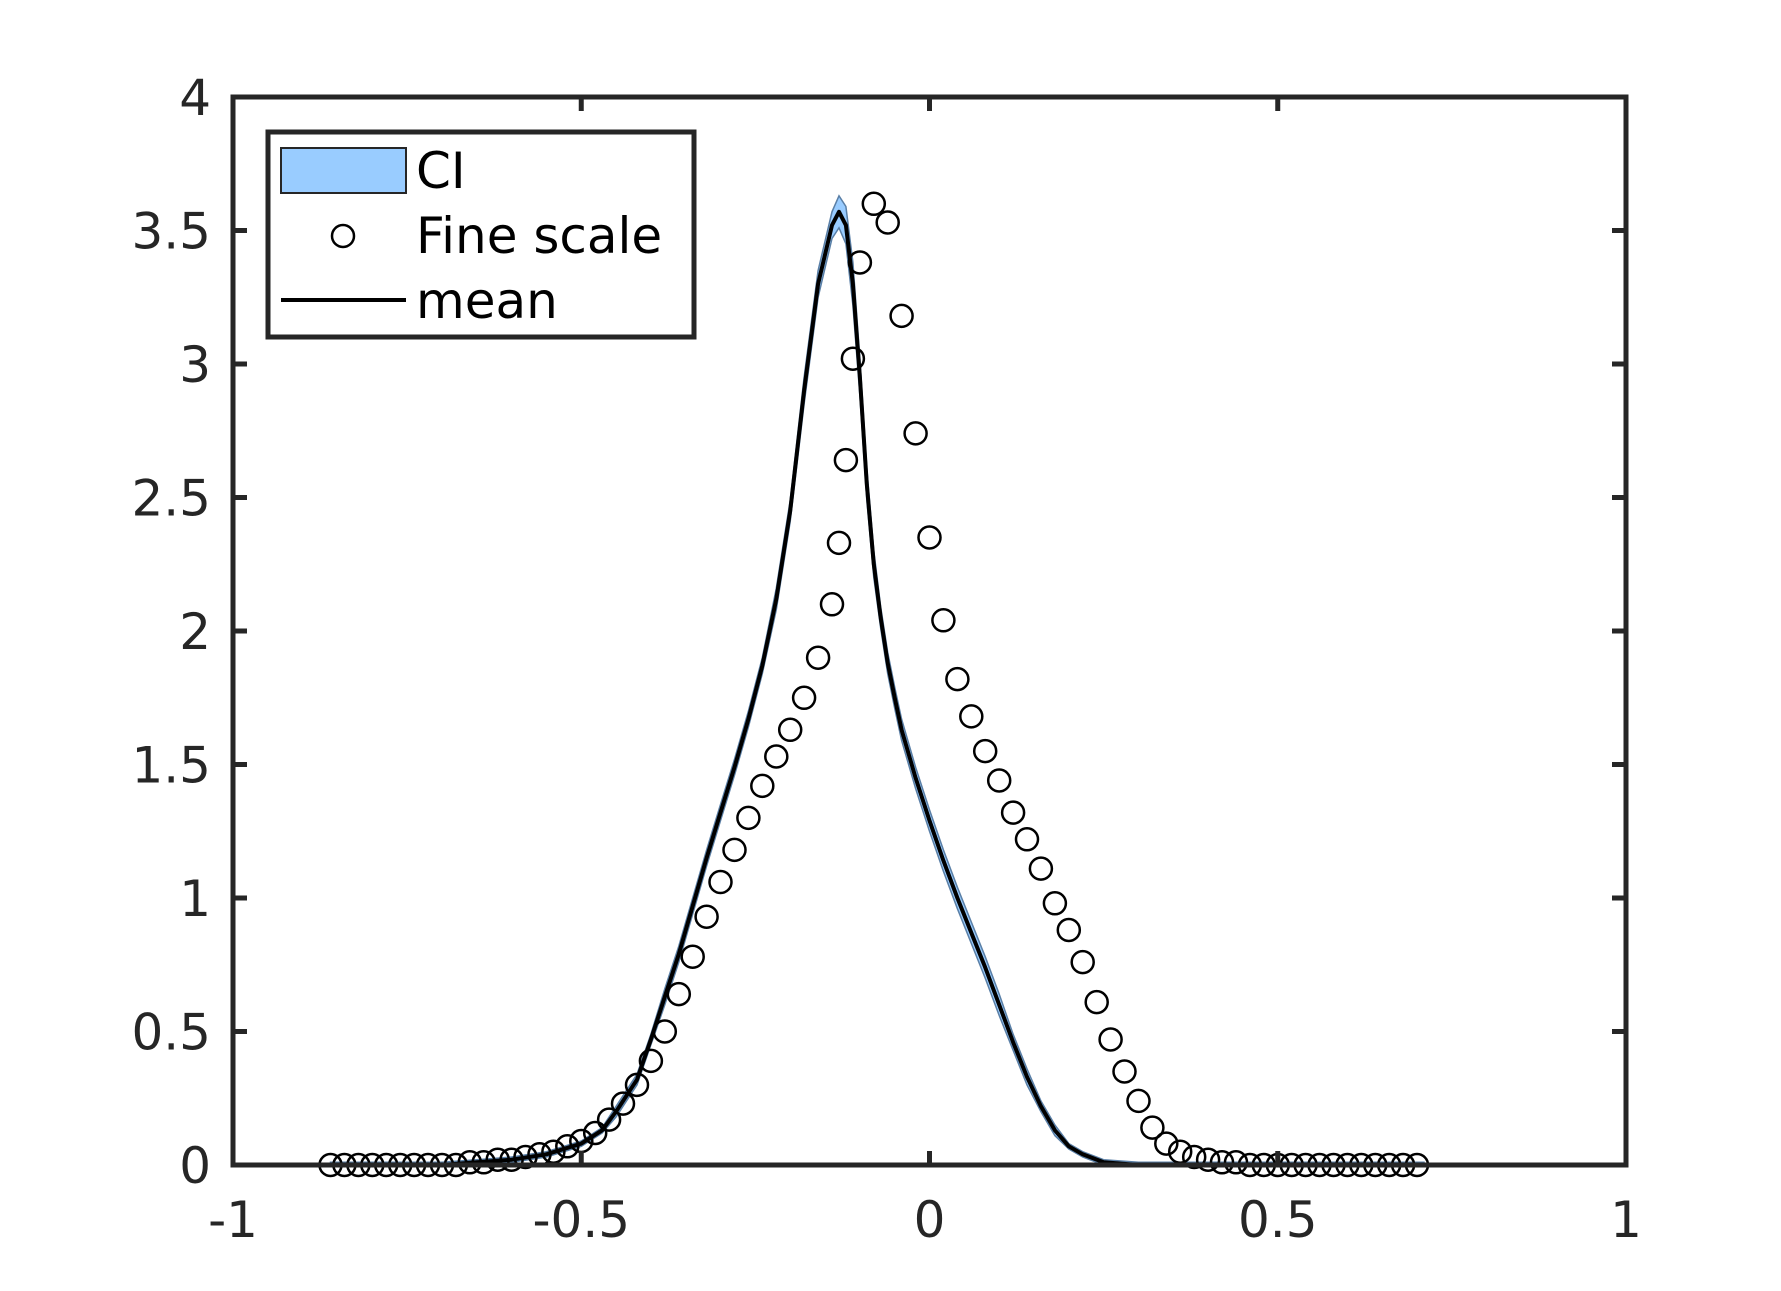 This screenshot has height=1291, width=1781. What do you see at coordinates (487, 301) in the screenshot?
I see `legend-mean-label: mean` at bounding box center [487, 301].